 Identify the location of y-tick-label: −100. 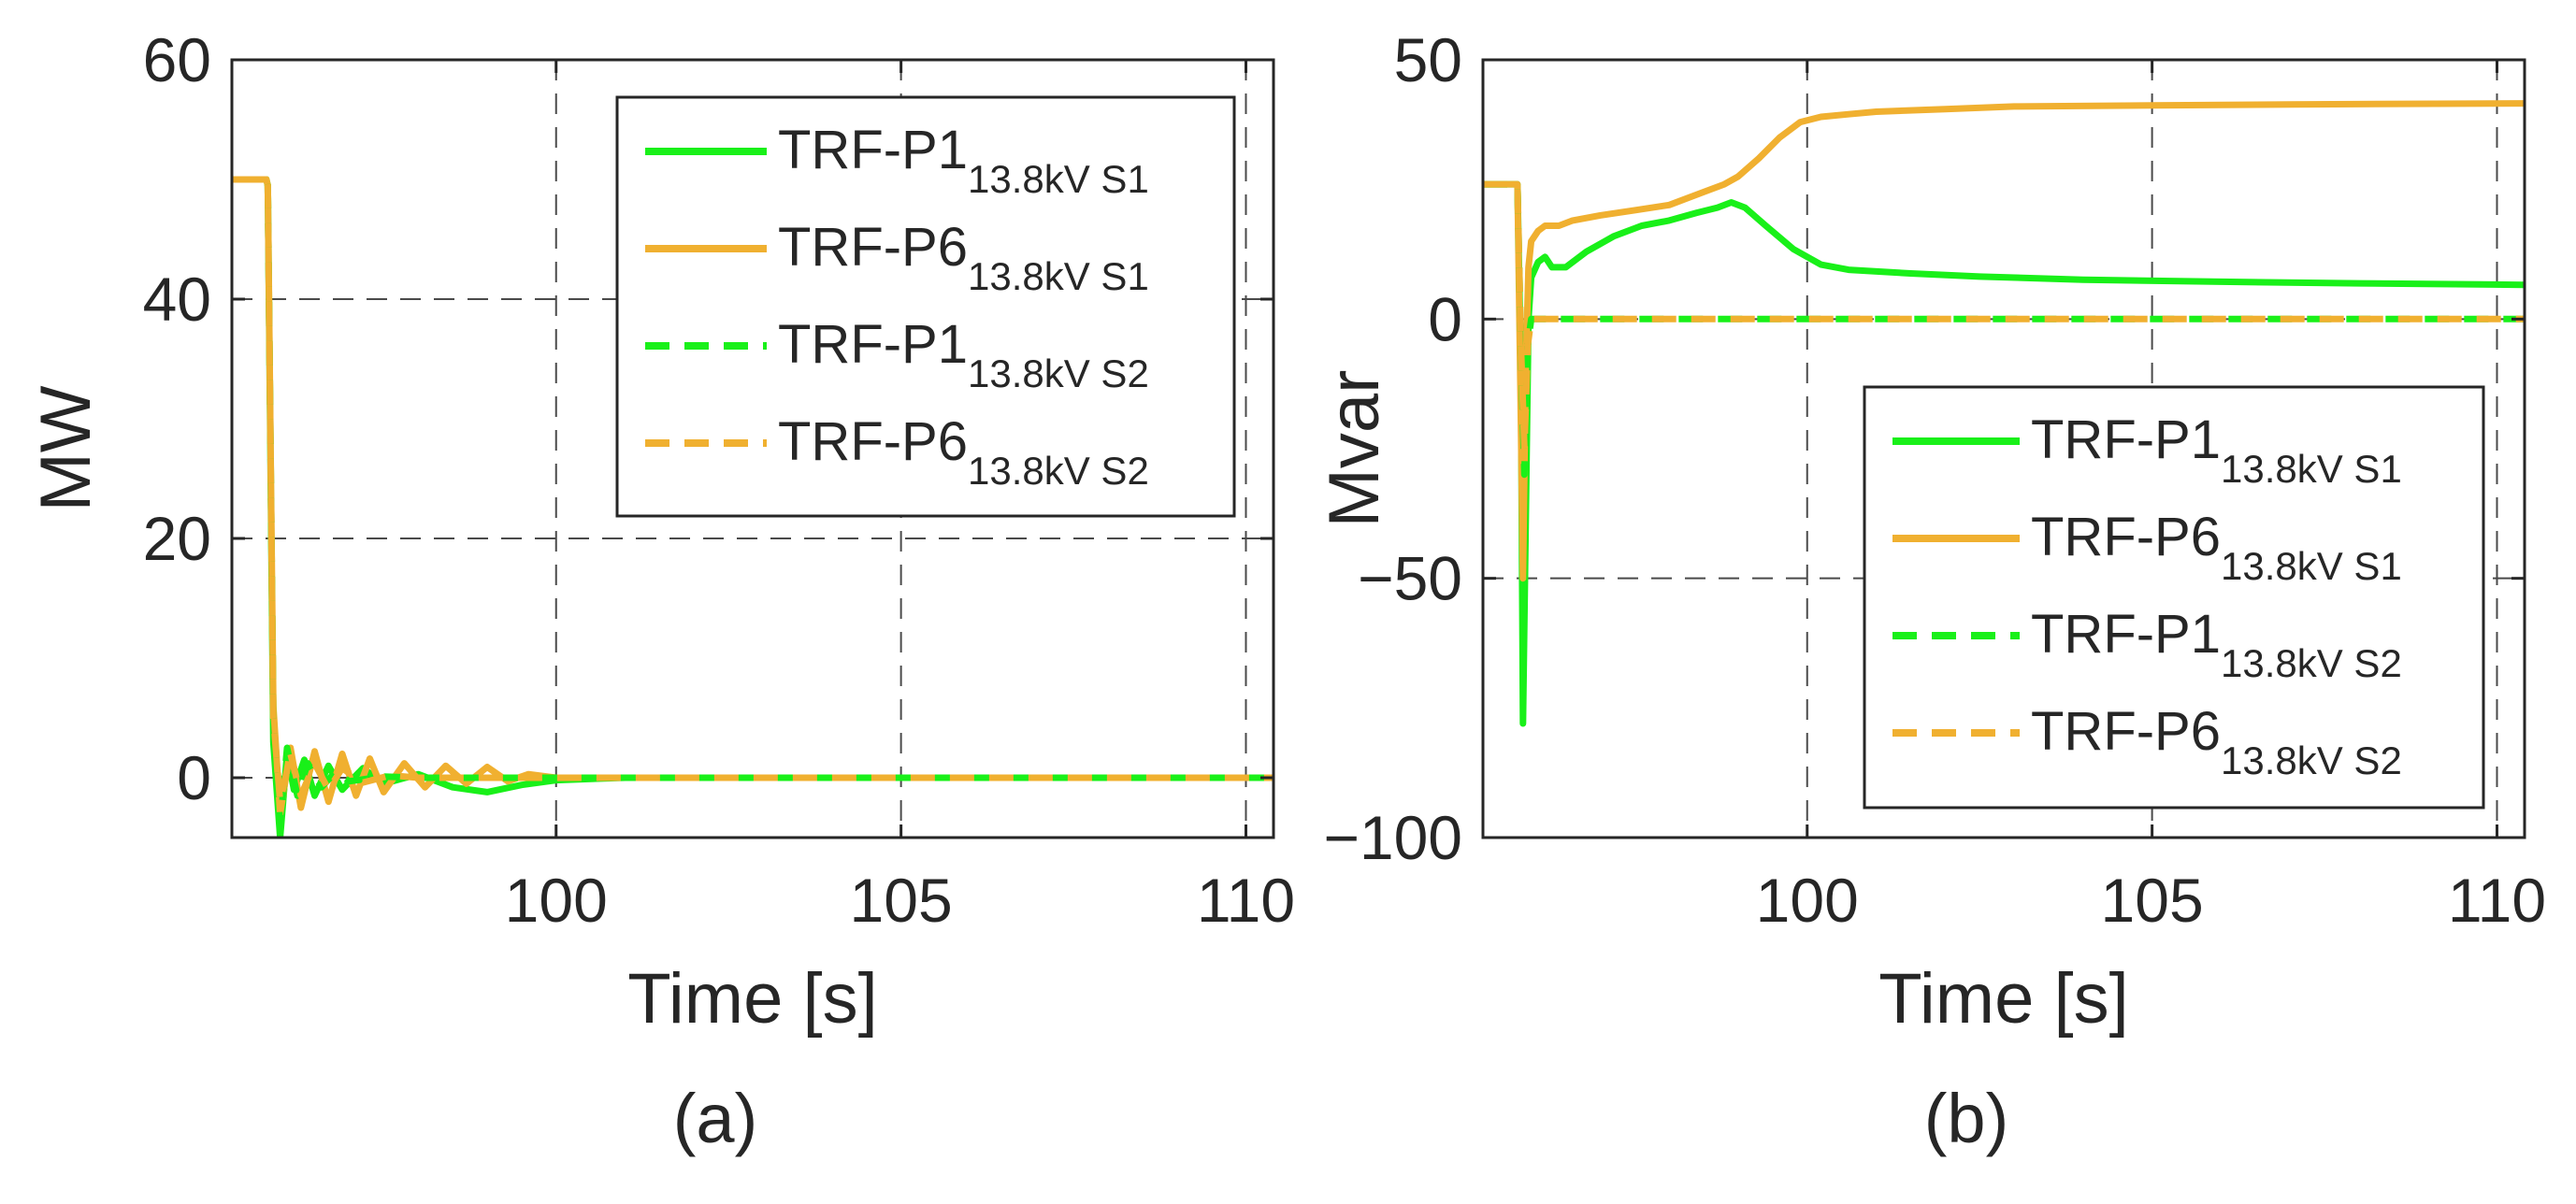
(1393, 837).